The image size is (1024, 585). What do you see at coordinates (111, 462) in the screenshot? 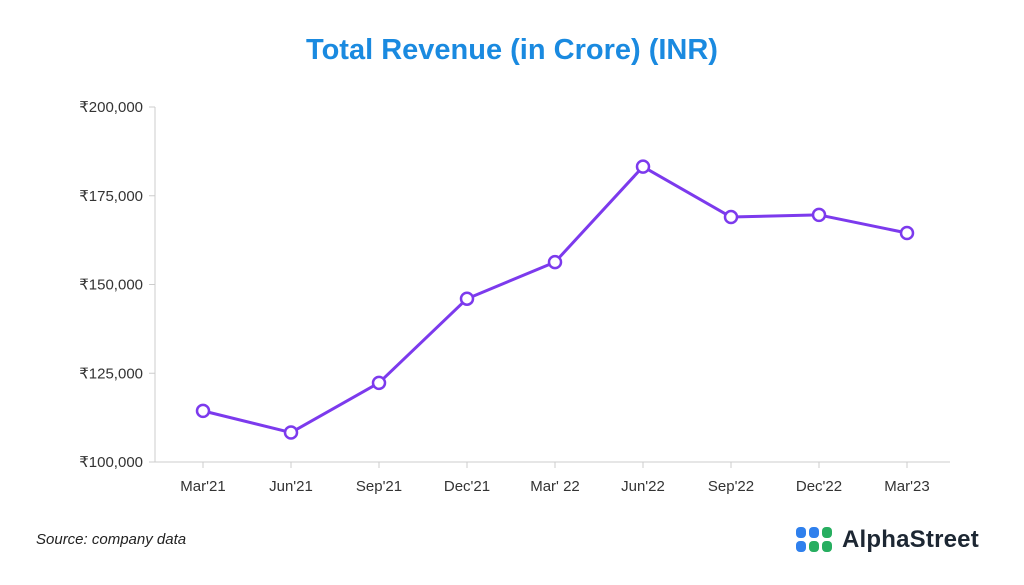
I see `y-tick-label: ₹100,000` at bounding box center [111, 462].